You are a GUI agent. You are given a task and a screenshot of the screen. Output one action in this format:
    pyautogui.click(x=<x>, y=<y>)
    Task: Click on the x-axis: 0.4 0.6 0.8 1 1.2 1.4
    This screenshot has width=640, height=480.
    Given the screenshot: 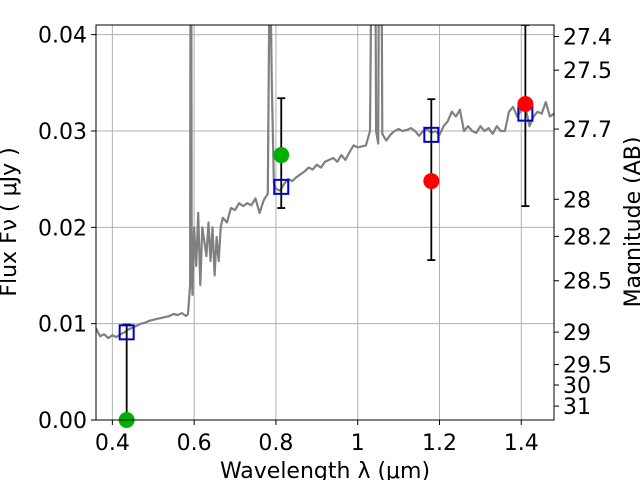 What is the action you would take?
    pyautogui.click(x=317, y=438)
    